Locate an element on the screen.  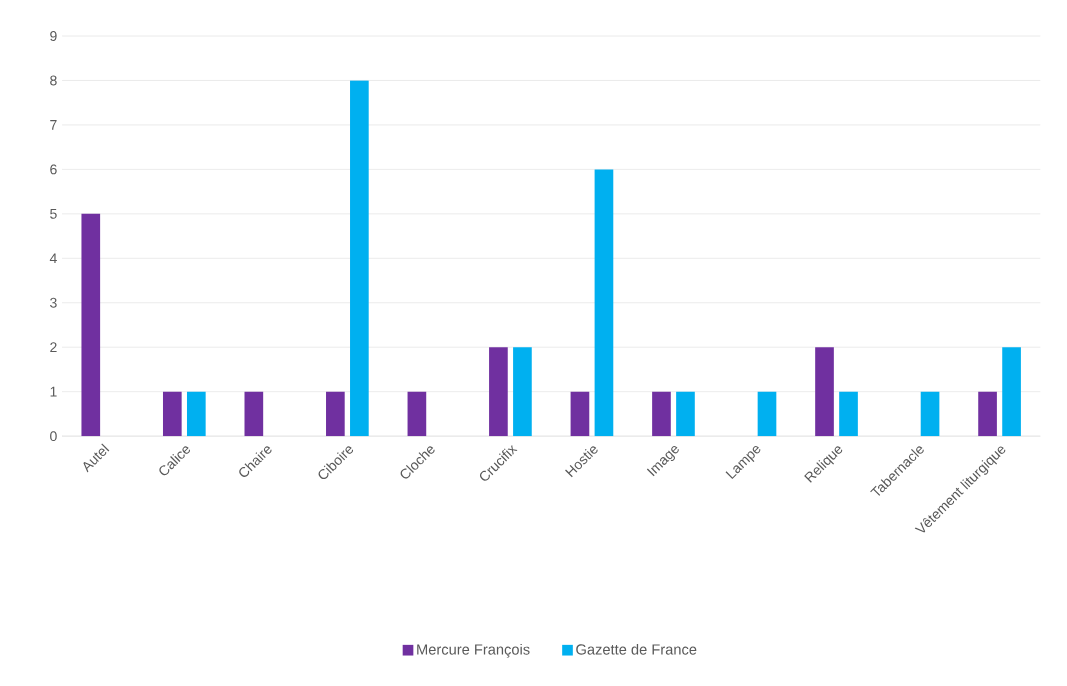
y-tick-label: 3 is located at coordinates (53, 302).